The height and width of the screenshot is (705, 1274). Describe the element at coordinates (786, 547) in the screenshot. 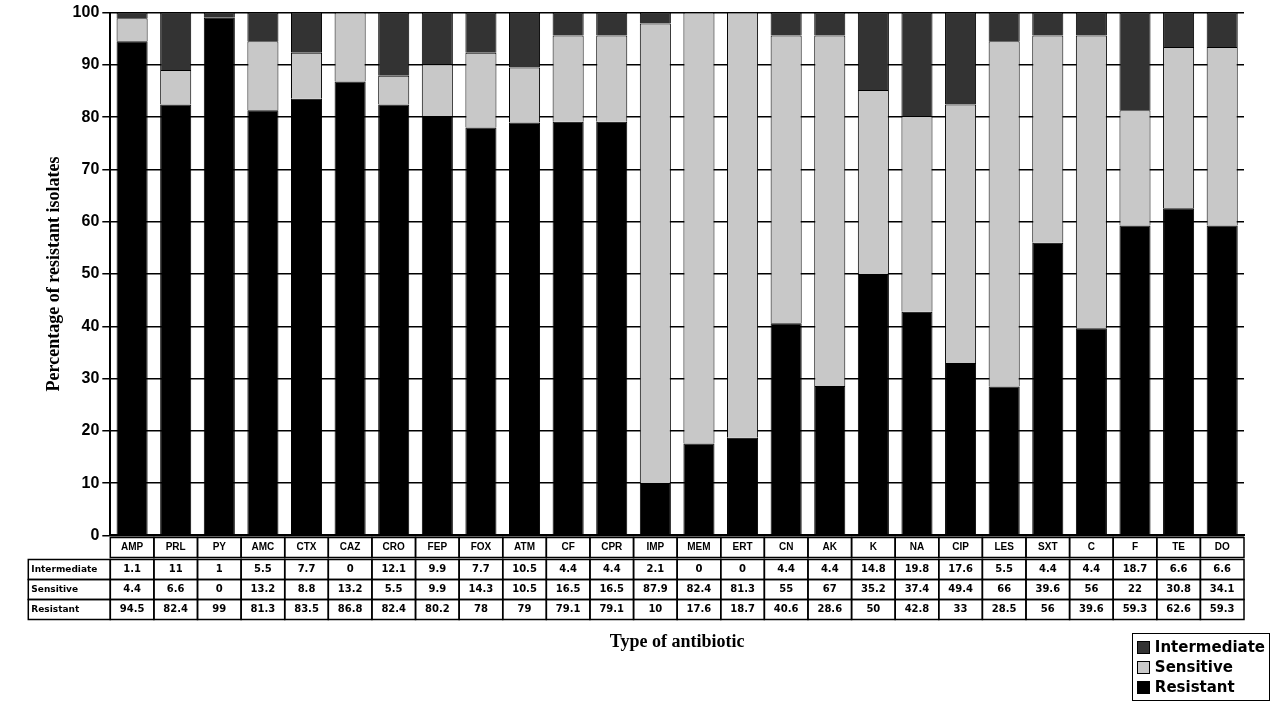

I see `x-tick-label: CN` at that location.